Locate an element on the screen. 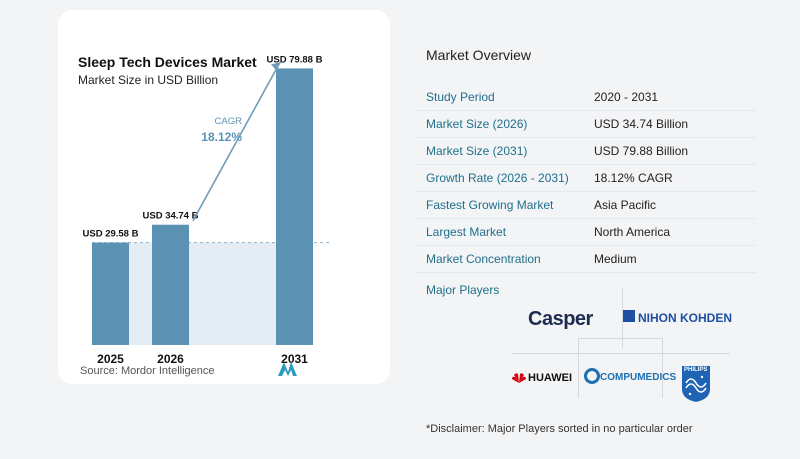 The width and height of the screenshot is (800, 459). row-key: Market Concentration is located at coordinates (483, 259).